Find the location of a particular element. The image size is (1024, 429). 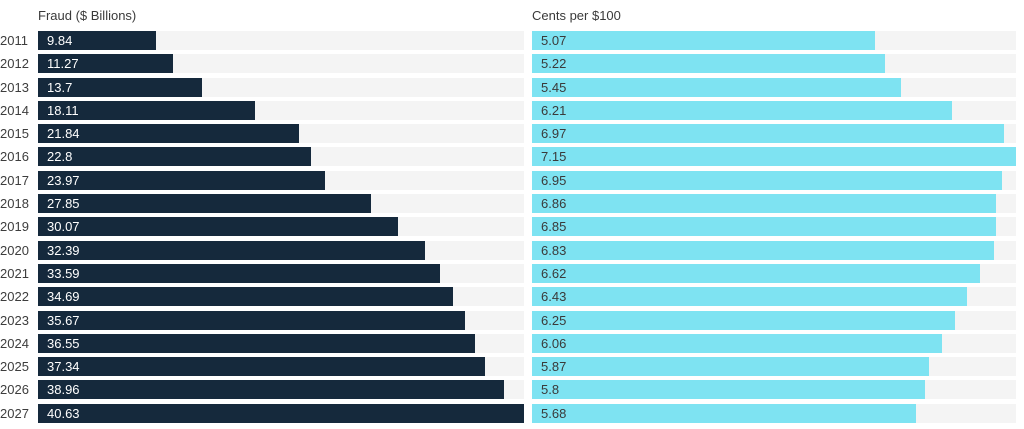

fraud-value-label: 37.34 is located at coordinates (63, 367).